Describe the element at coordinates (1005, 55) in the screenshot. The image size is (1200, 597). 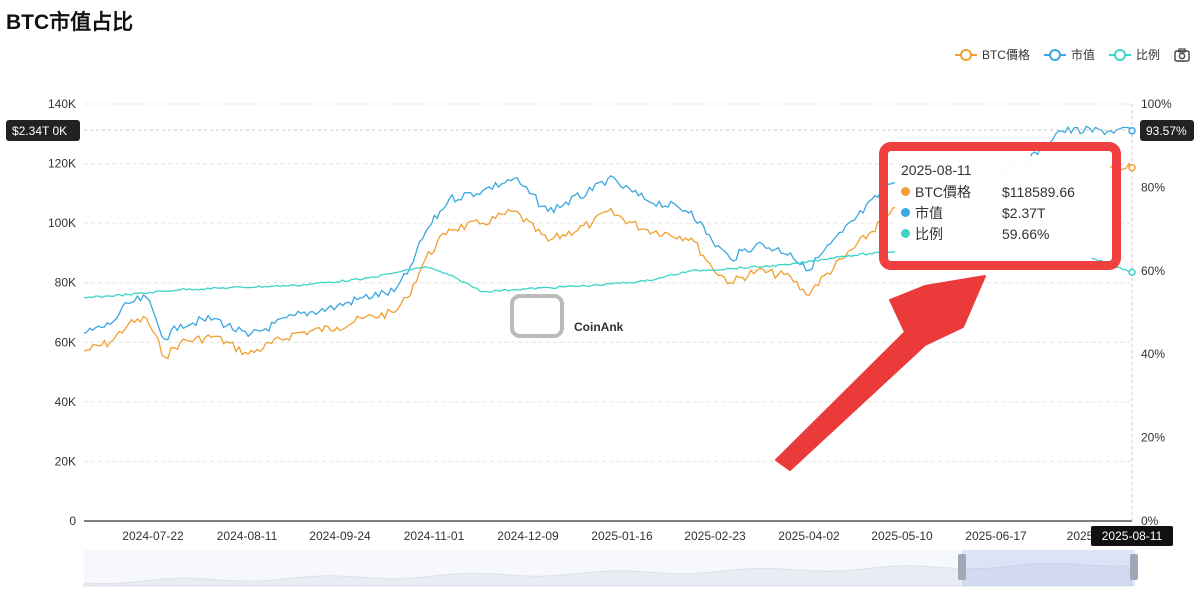
I see `legend-label: BTC價格` at that location.